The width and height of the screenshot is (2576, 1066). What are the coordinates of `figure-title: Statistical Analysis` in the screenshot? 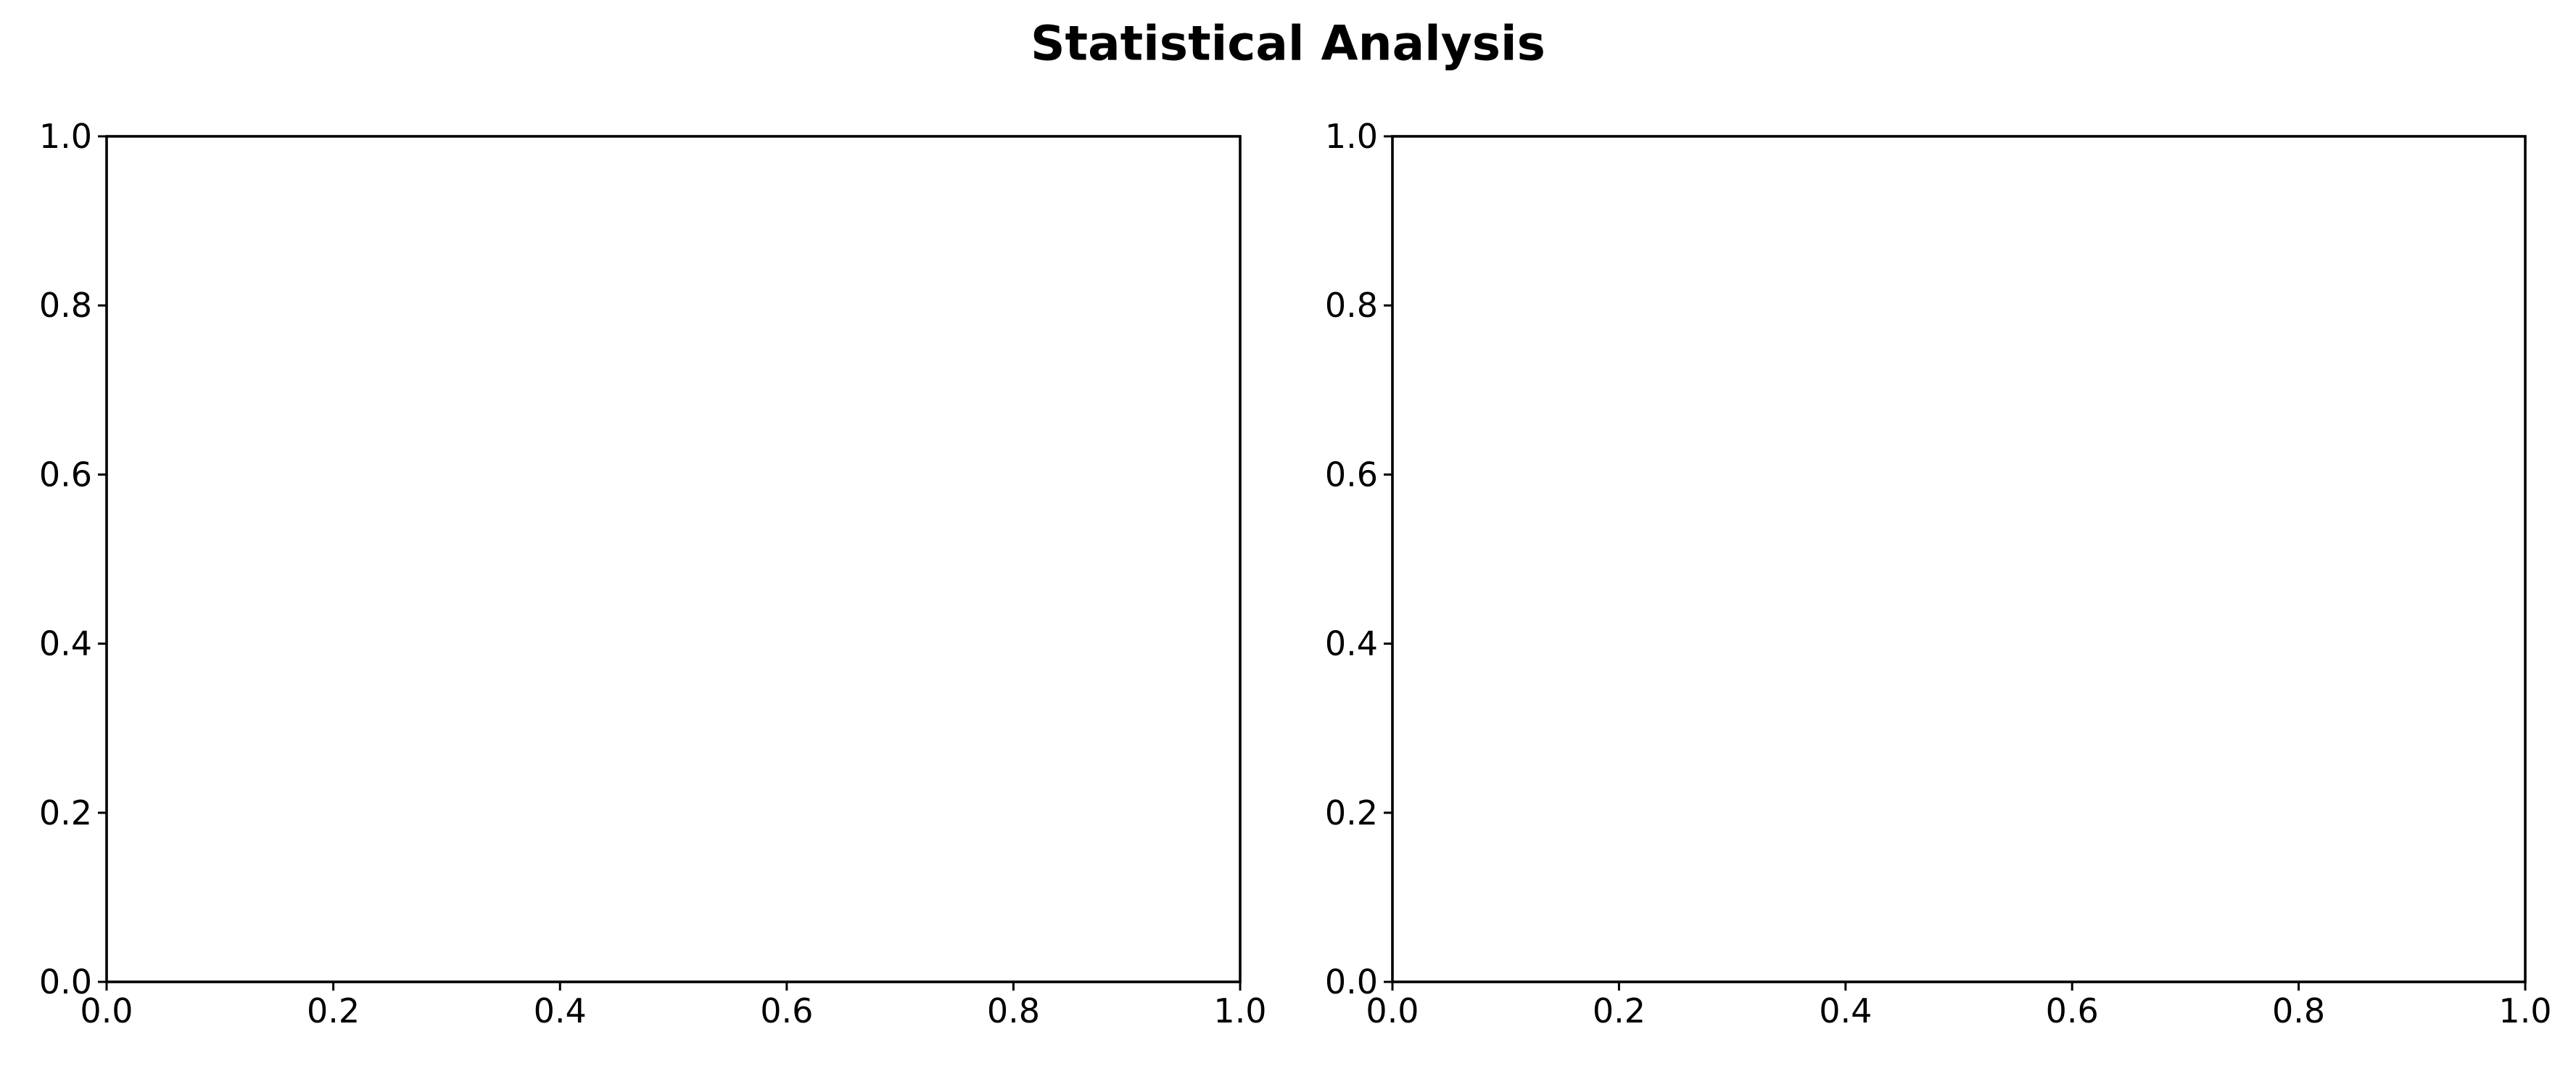 It's located at (1288, 44).